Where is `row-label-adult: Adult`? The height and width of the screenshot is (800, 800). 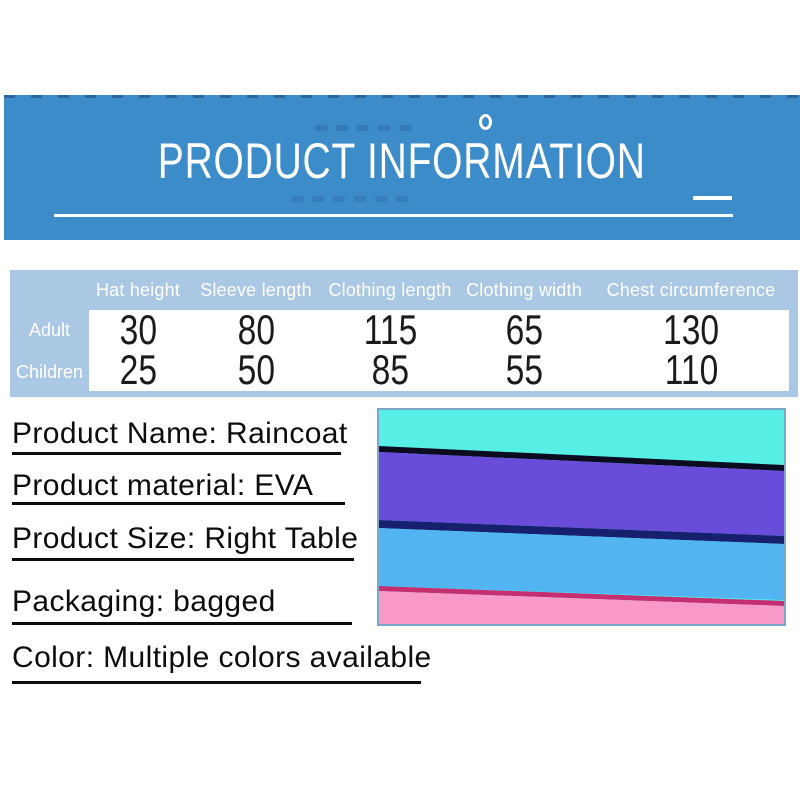 row-label-adult: Adult is located at coordinates (49, 330).